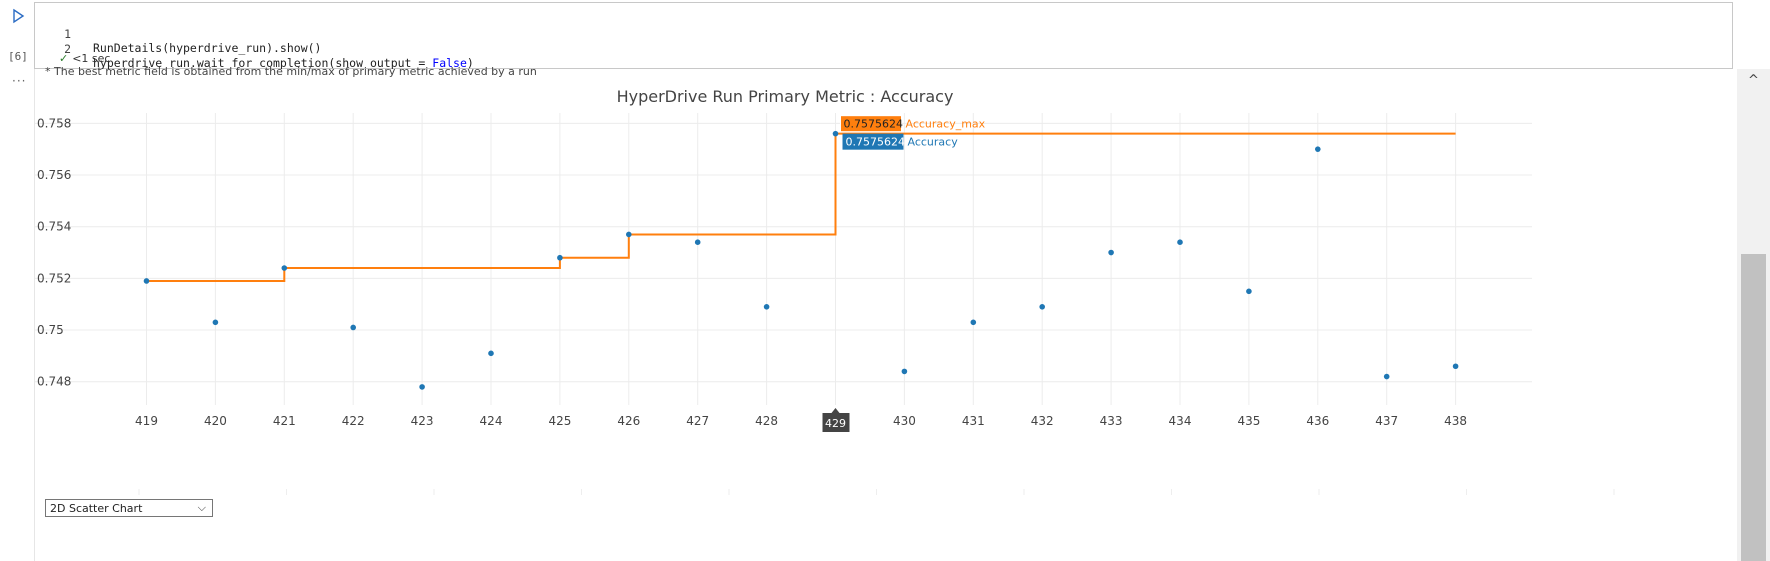 The width and height of the screenshot is (1770, 561). What do you see at coordinates (146, 421) in the screenshot?
I see `x-tick-label: 419` at bounding box center [146, 421].